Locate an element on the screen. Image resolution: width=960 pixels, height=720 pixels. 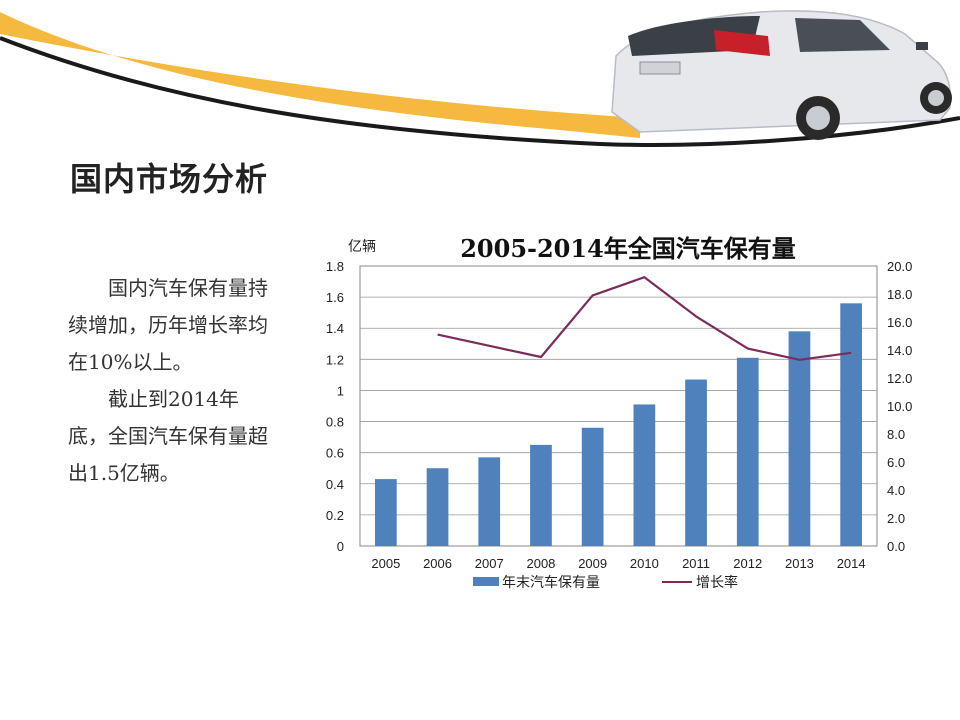
x-tick-label: 2009 is located at coordinates (592, 563).